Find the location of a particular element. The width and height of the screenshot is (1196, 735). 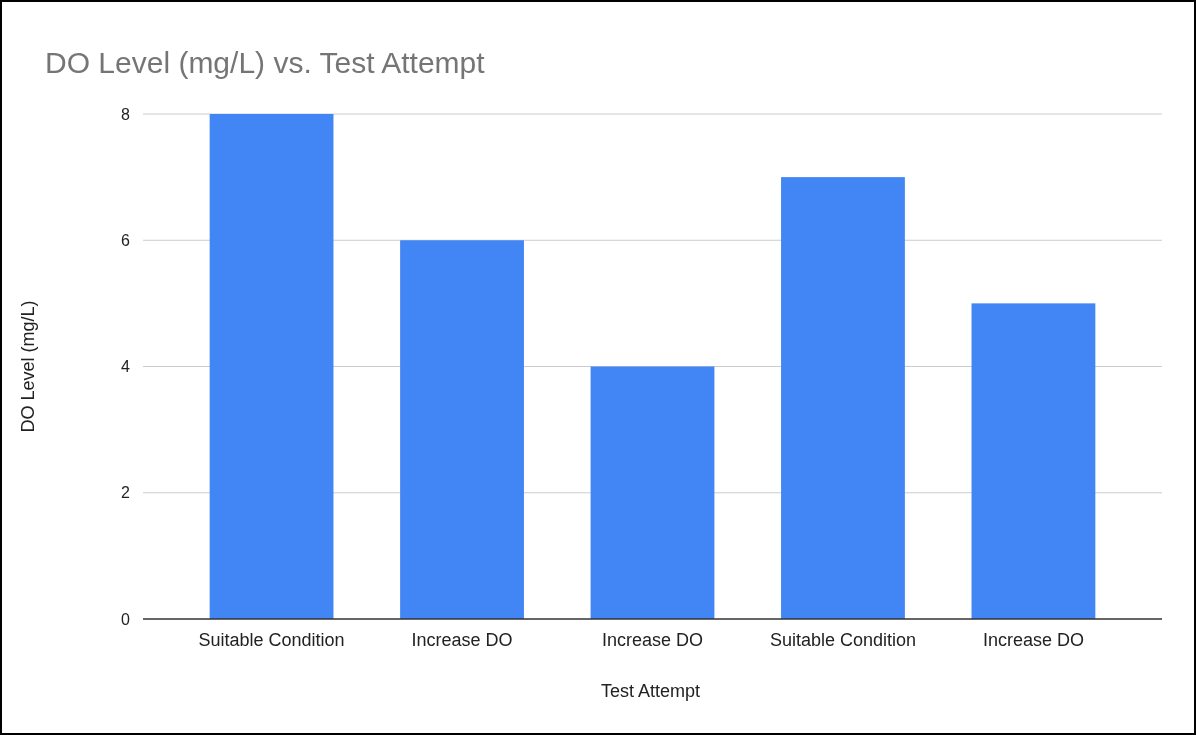

y-tick-label: 2 is located at coordinates (126, 493).